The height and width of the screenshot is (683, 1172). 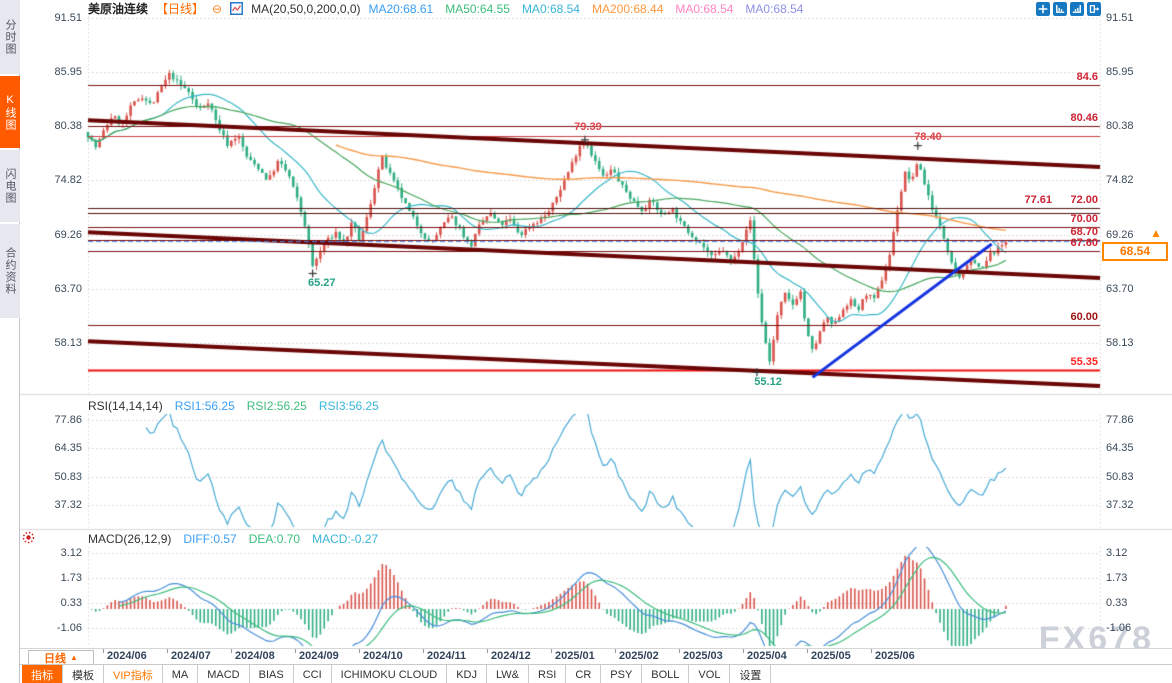 I want to click on ma-value: MA50:64.55, so click(x=477, y=8).